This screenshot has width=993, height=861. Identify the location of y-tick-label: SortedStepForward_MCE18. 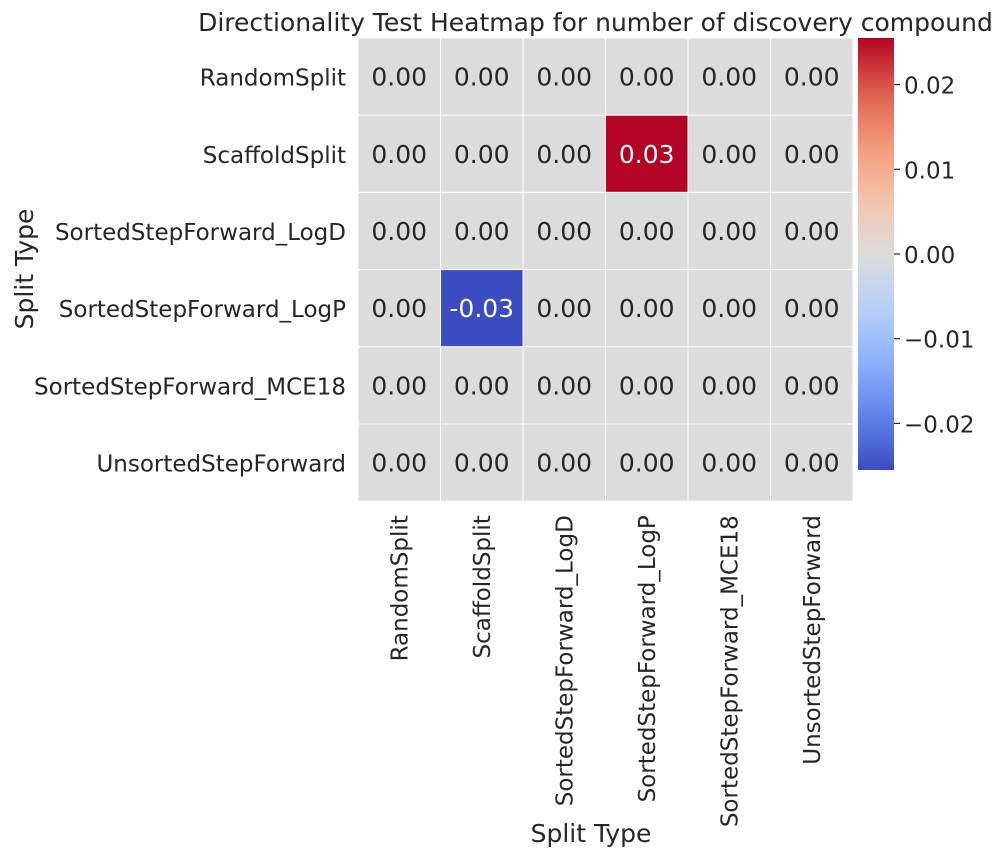
(190, 387).